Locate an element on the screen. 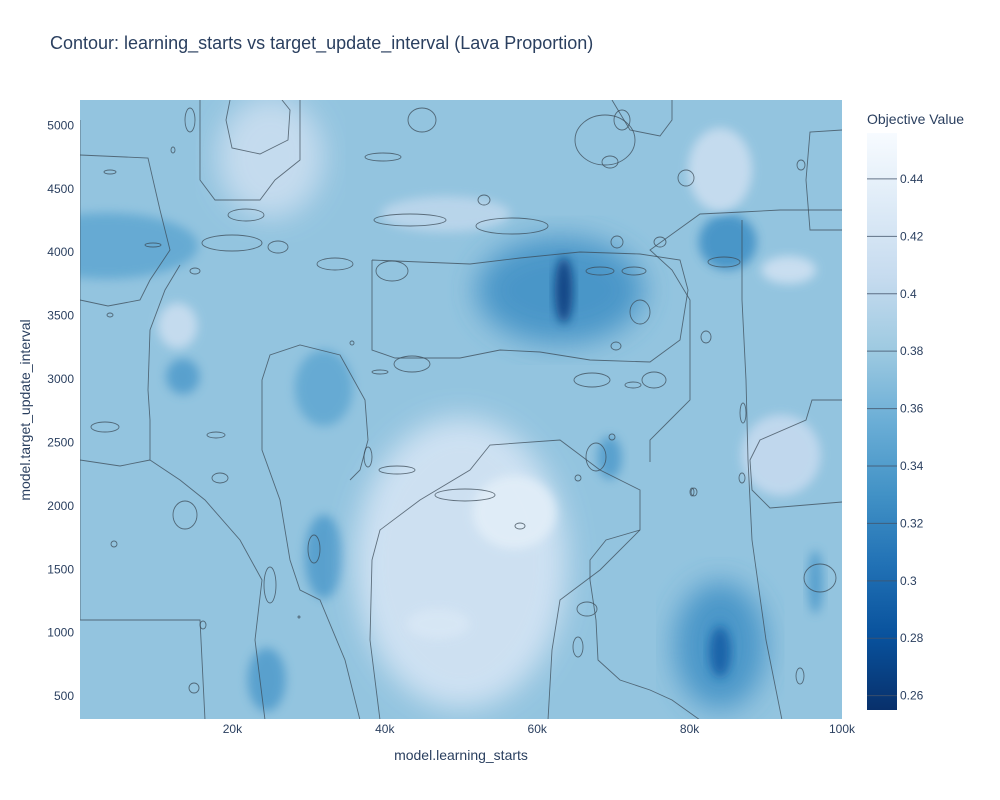 The height and width of the screenshot is (800, 1000). colorbar-tick-label-1: 0.28 is located at coordinates (912, 638).